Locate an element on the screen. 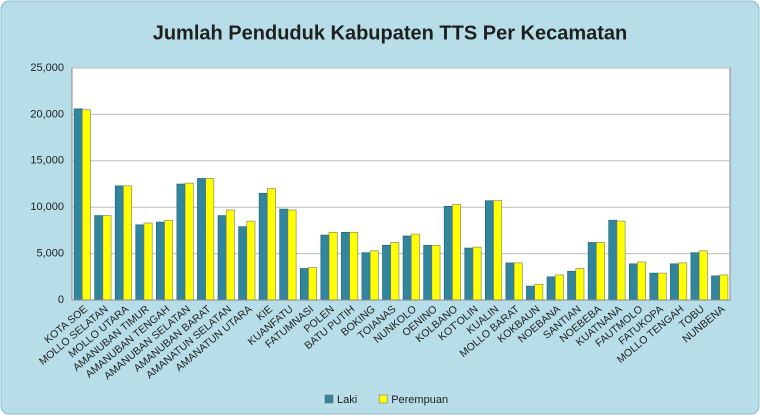 The width and height of the screenshot is (760, 415). y-tick-label: 0 is located at coordinates (61, 300).